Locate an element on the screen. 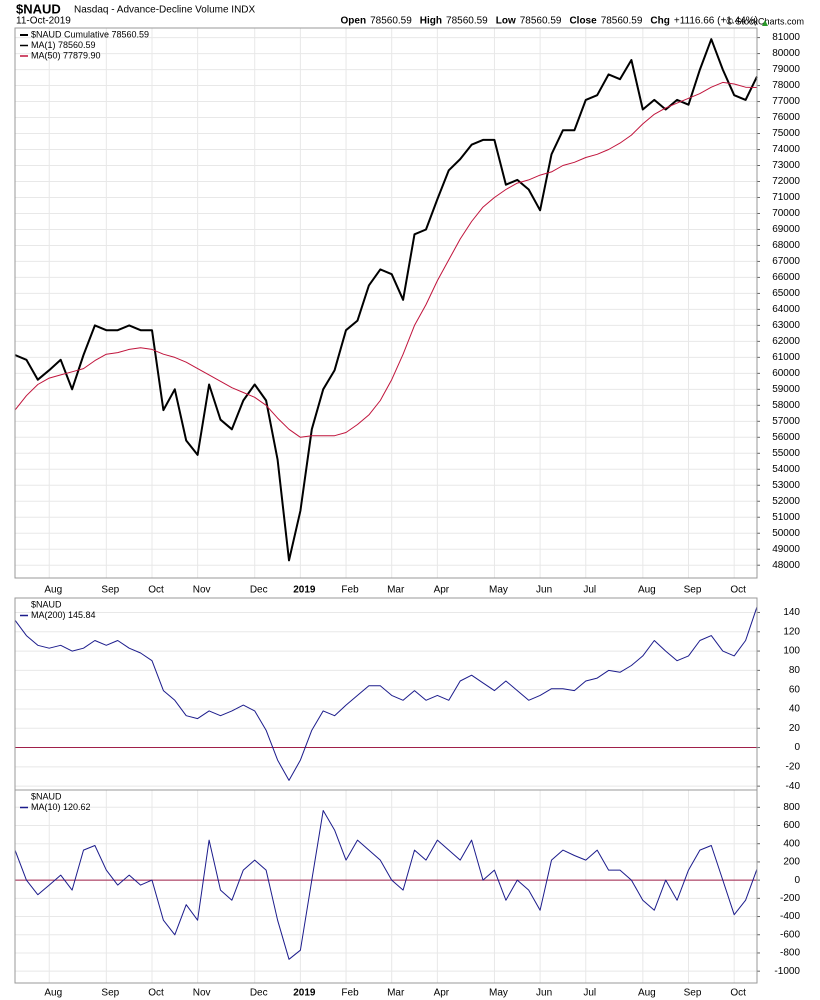 This screenshot has width=820, height=1000. y-tick-label: 71000 is located at coordinates (786, 197).